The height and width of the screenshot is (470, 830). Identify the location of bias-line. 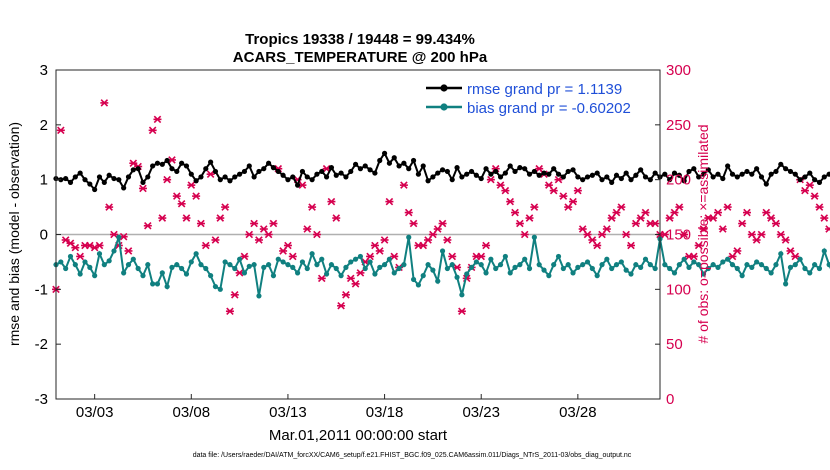
(442, 266).